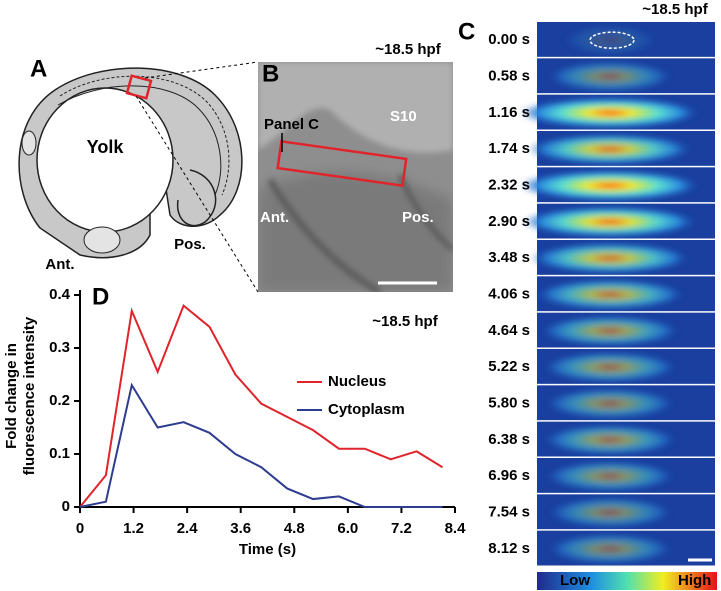  I want to click on time-label: 5.22 s, so click(509, 366).